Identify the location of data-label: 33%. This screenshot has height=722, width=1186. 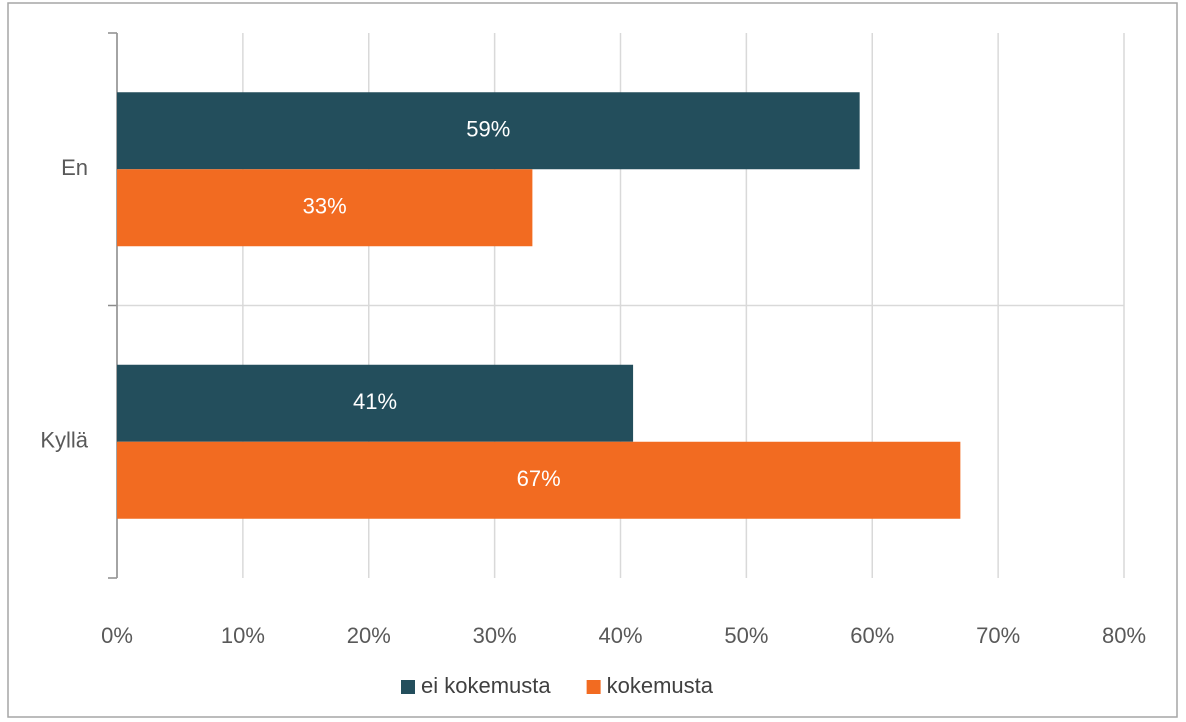
(325, 206).